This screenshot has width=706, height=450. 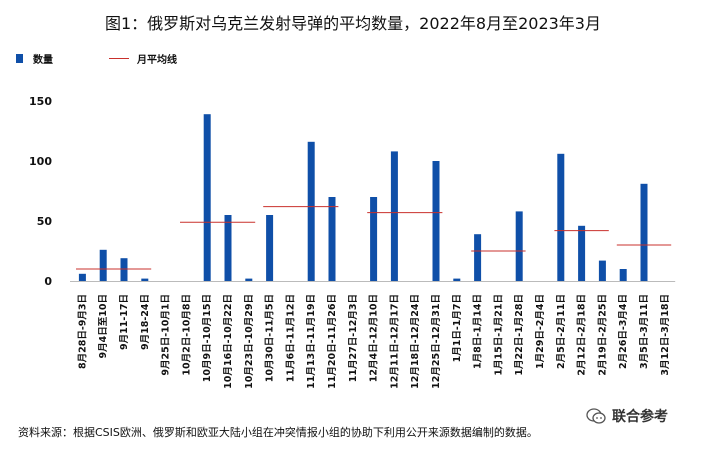 What do you see at coordinates (186, 335) in the screenshot?
I see `x-tick-label: 10月2日-10月8日` at bounding box center [186, 335].